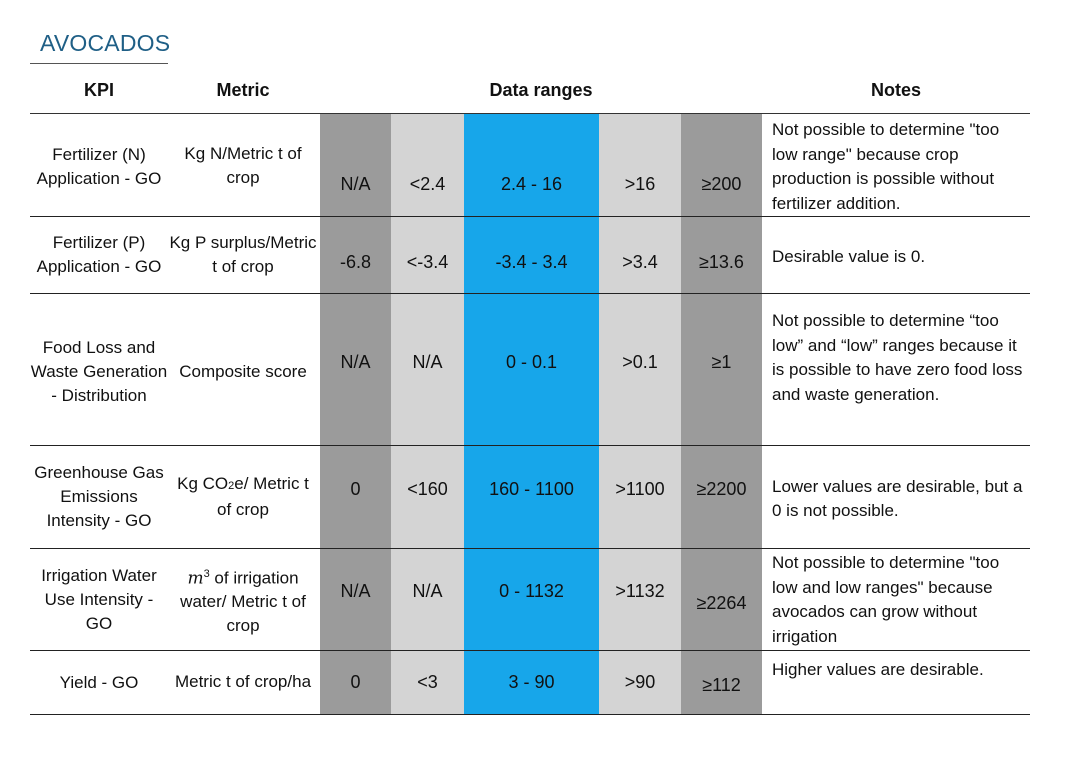 The image size is (1080, 763). Describe the element at coordinates (99, 599) in the screenshot. I see `kpi-cell: Irrigation Water Use Intensity - GO` at that location.